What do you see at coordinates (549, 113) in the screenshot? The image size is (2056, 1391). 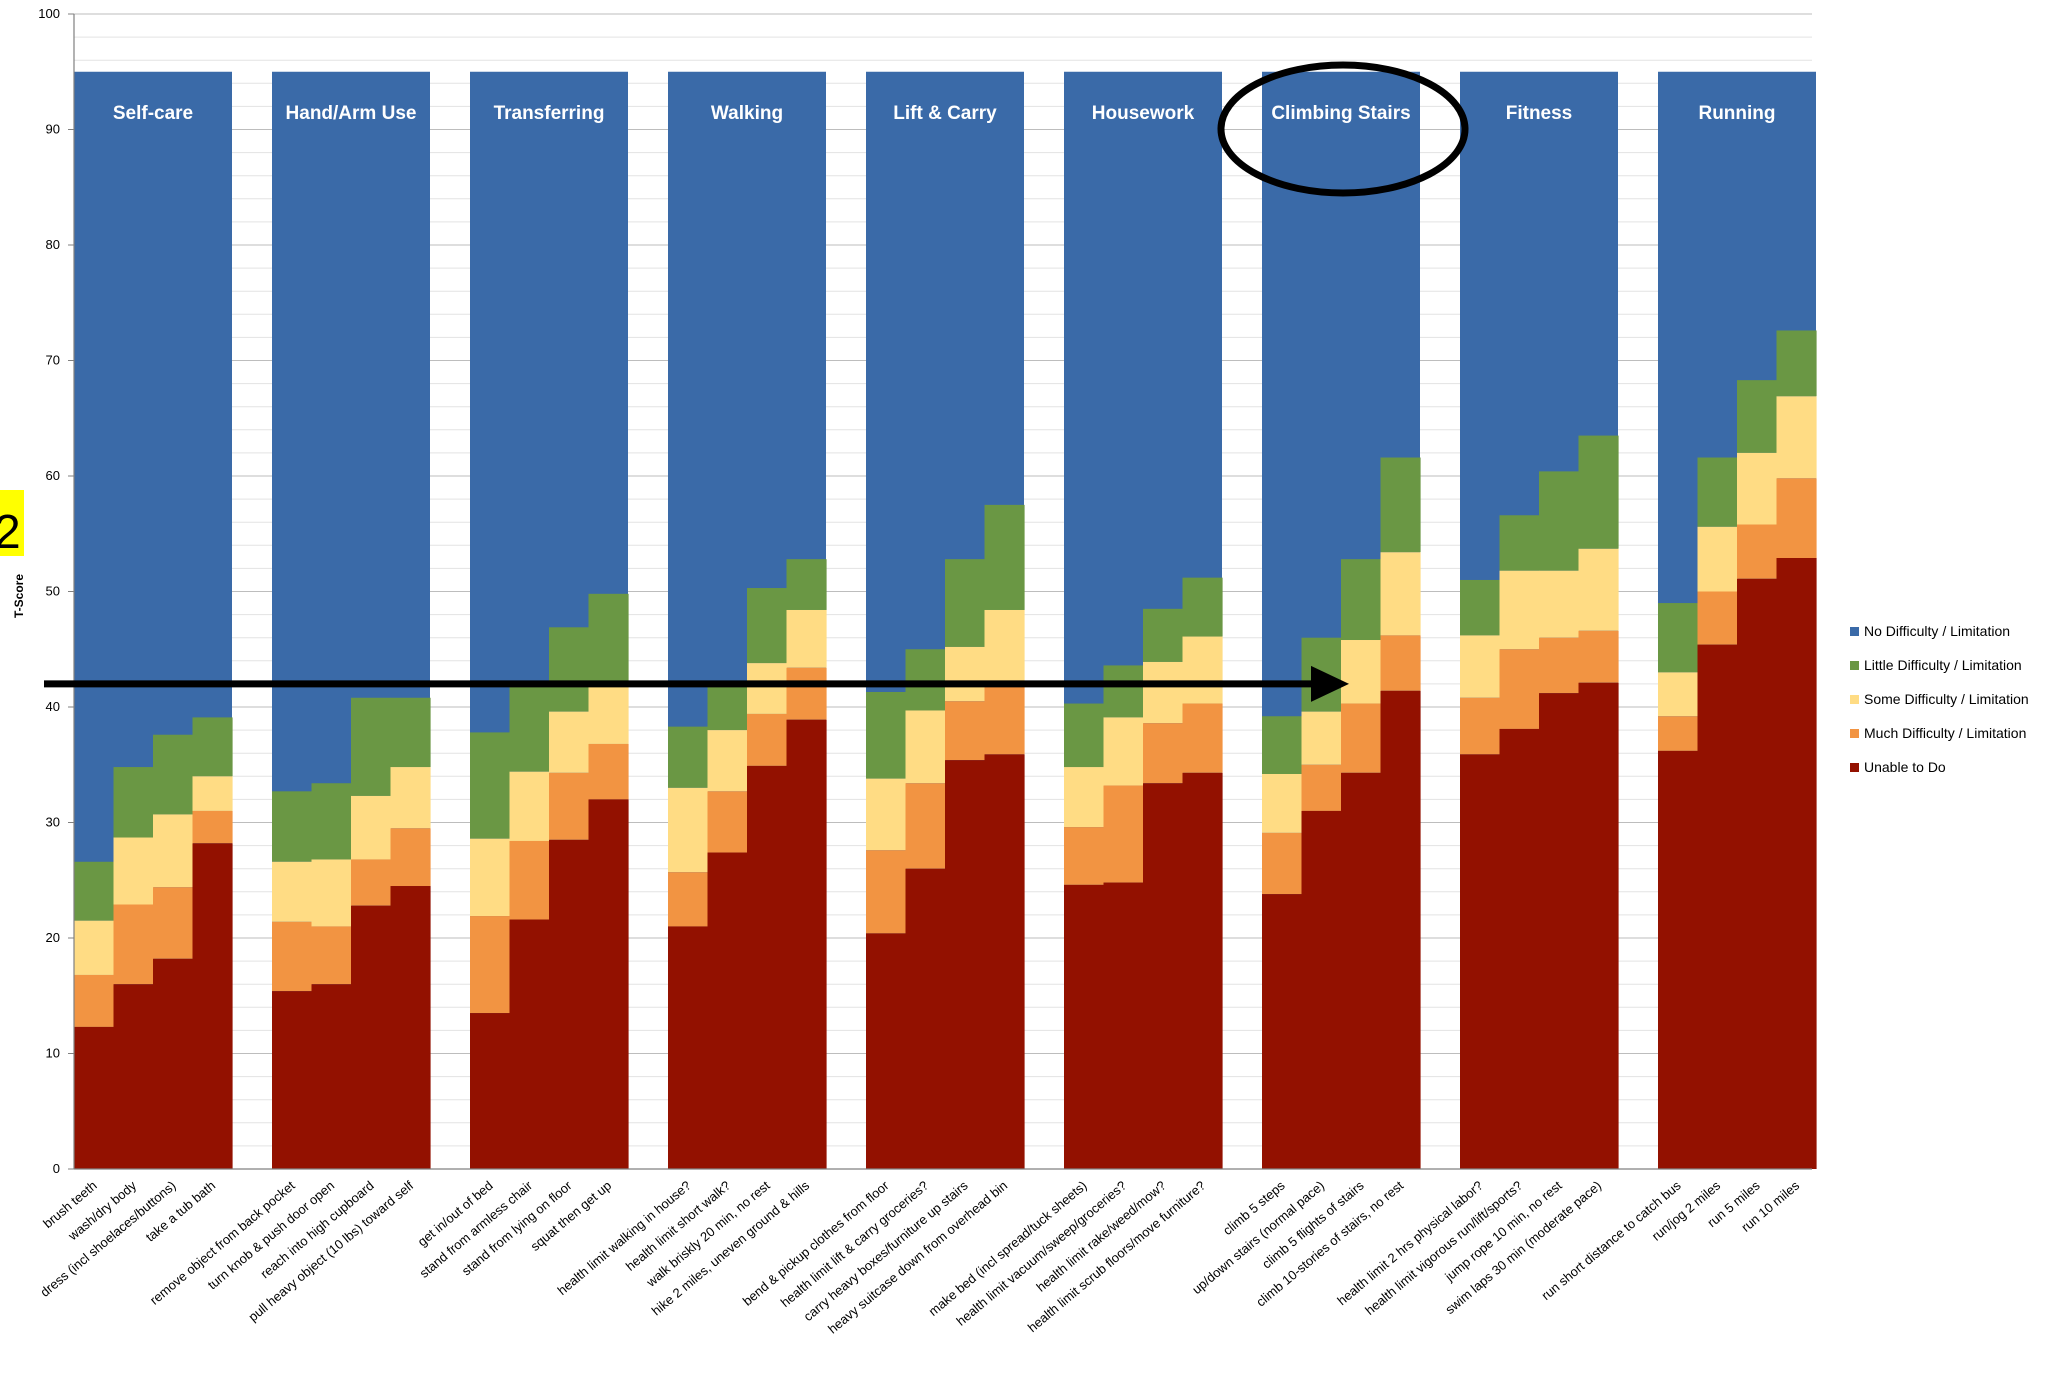 I see `group-label: Transferring` at bounding box center [549, 113].